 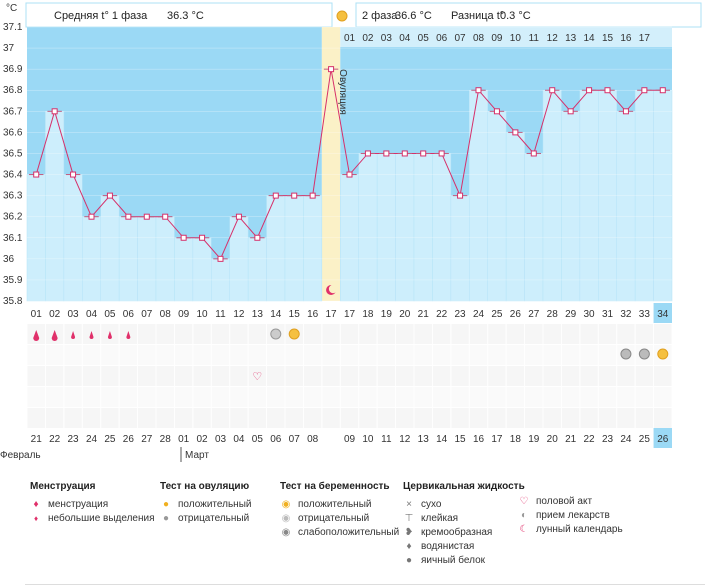 What do you see at coordinates (74, 314) in the screenshot?
I see `cycle-day-label: 03` at bounding box center [74, 314].